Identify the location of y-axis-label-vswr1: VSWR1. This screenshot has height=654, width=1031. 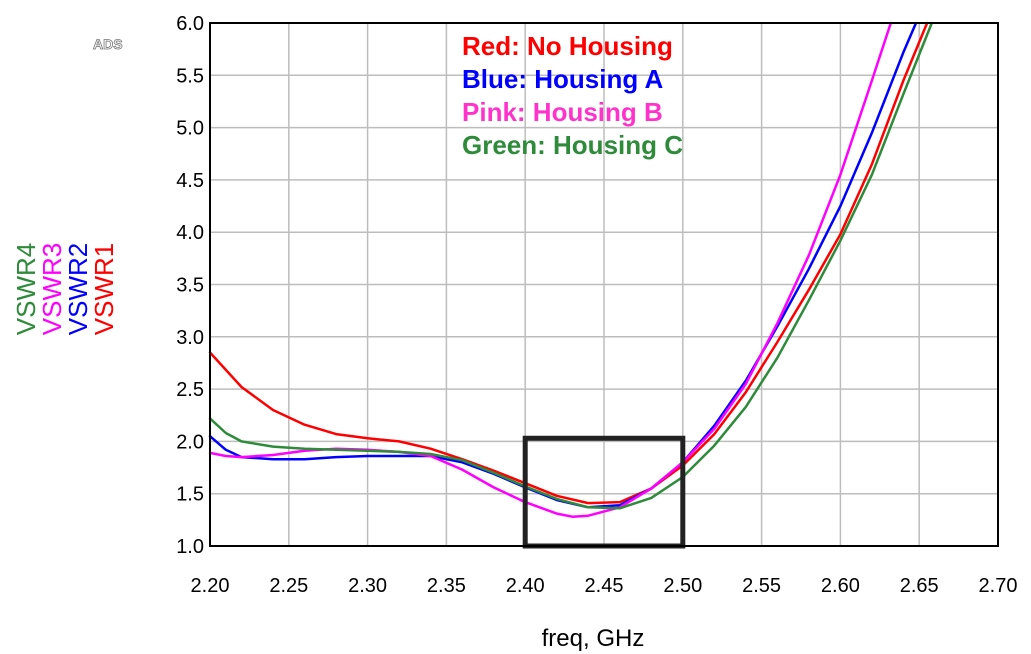
(104, 289).